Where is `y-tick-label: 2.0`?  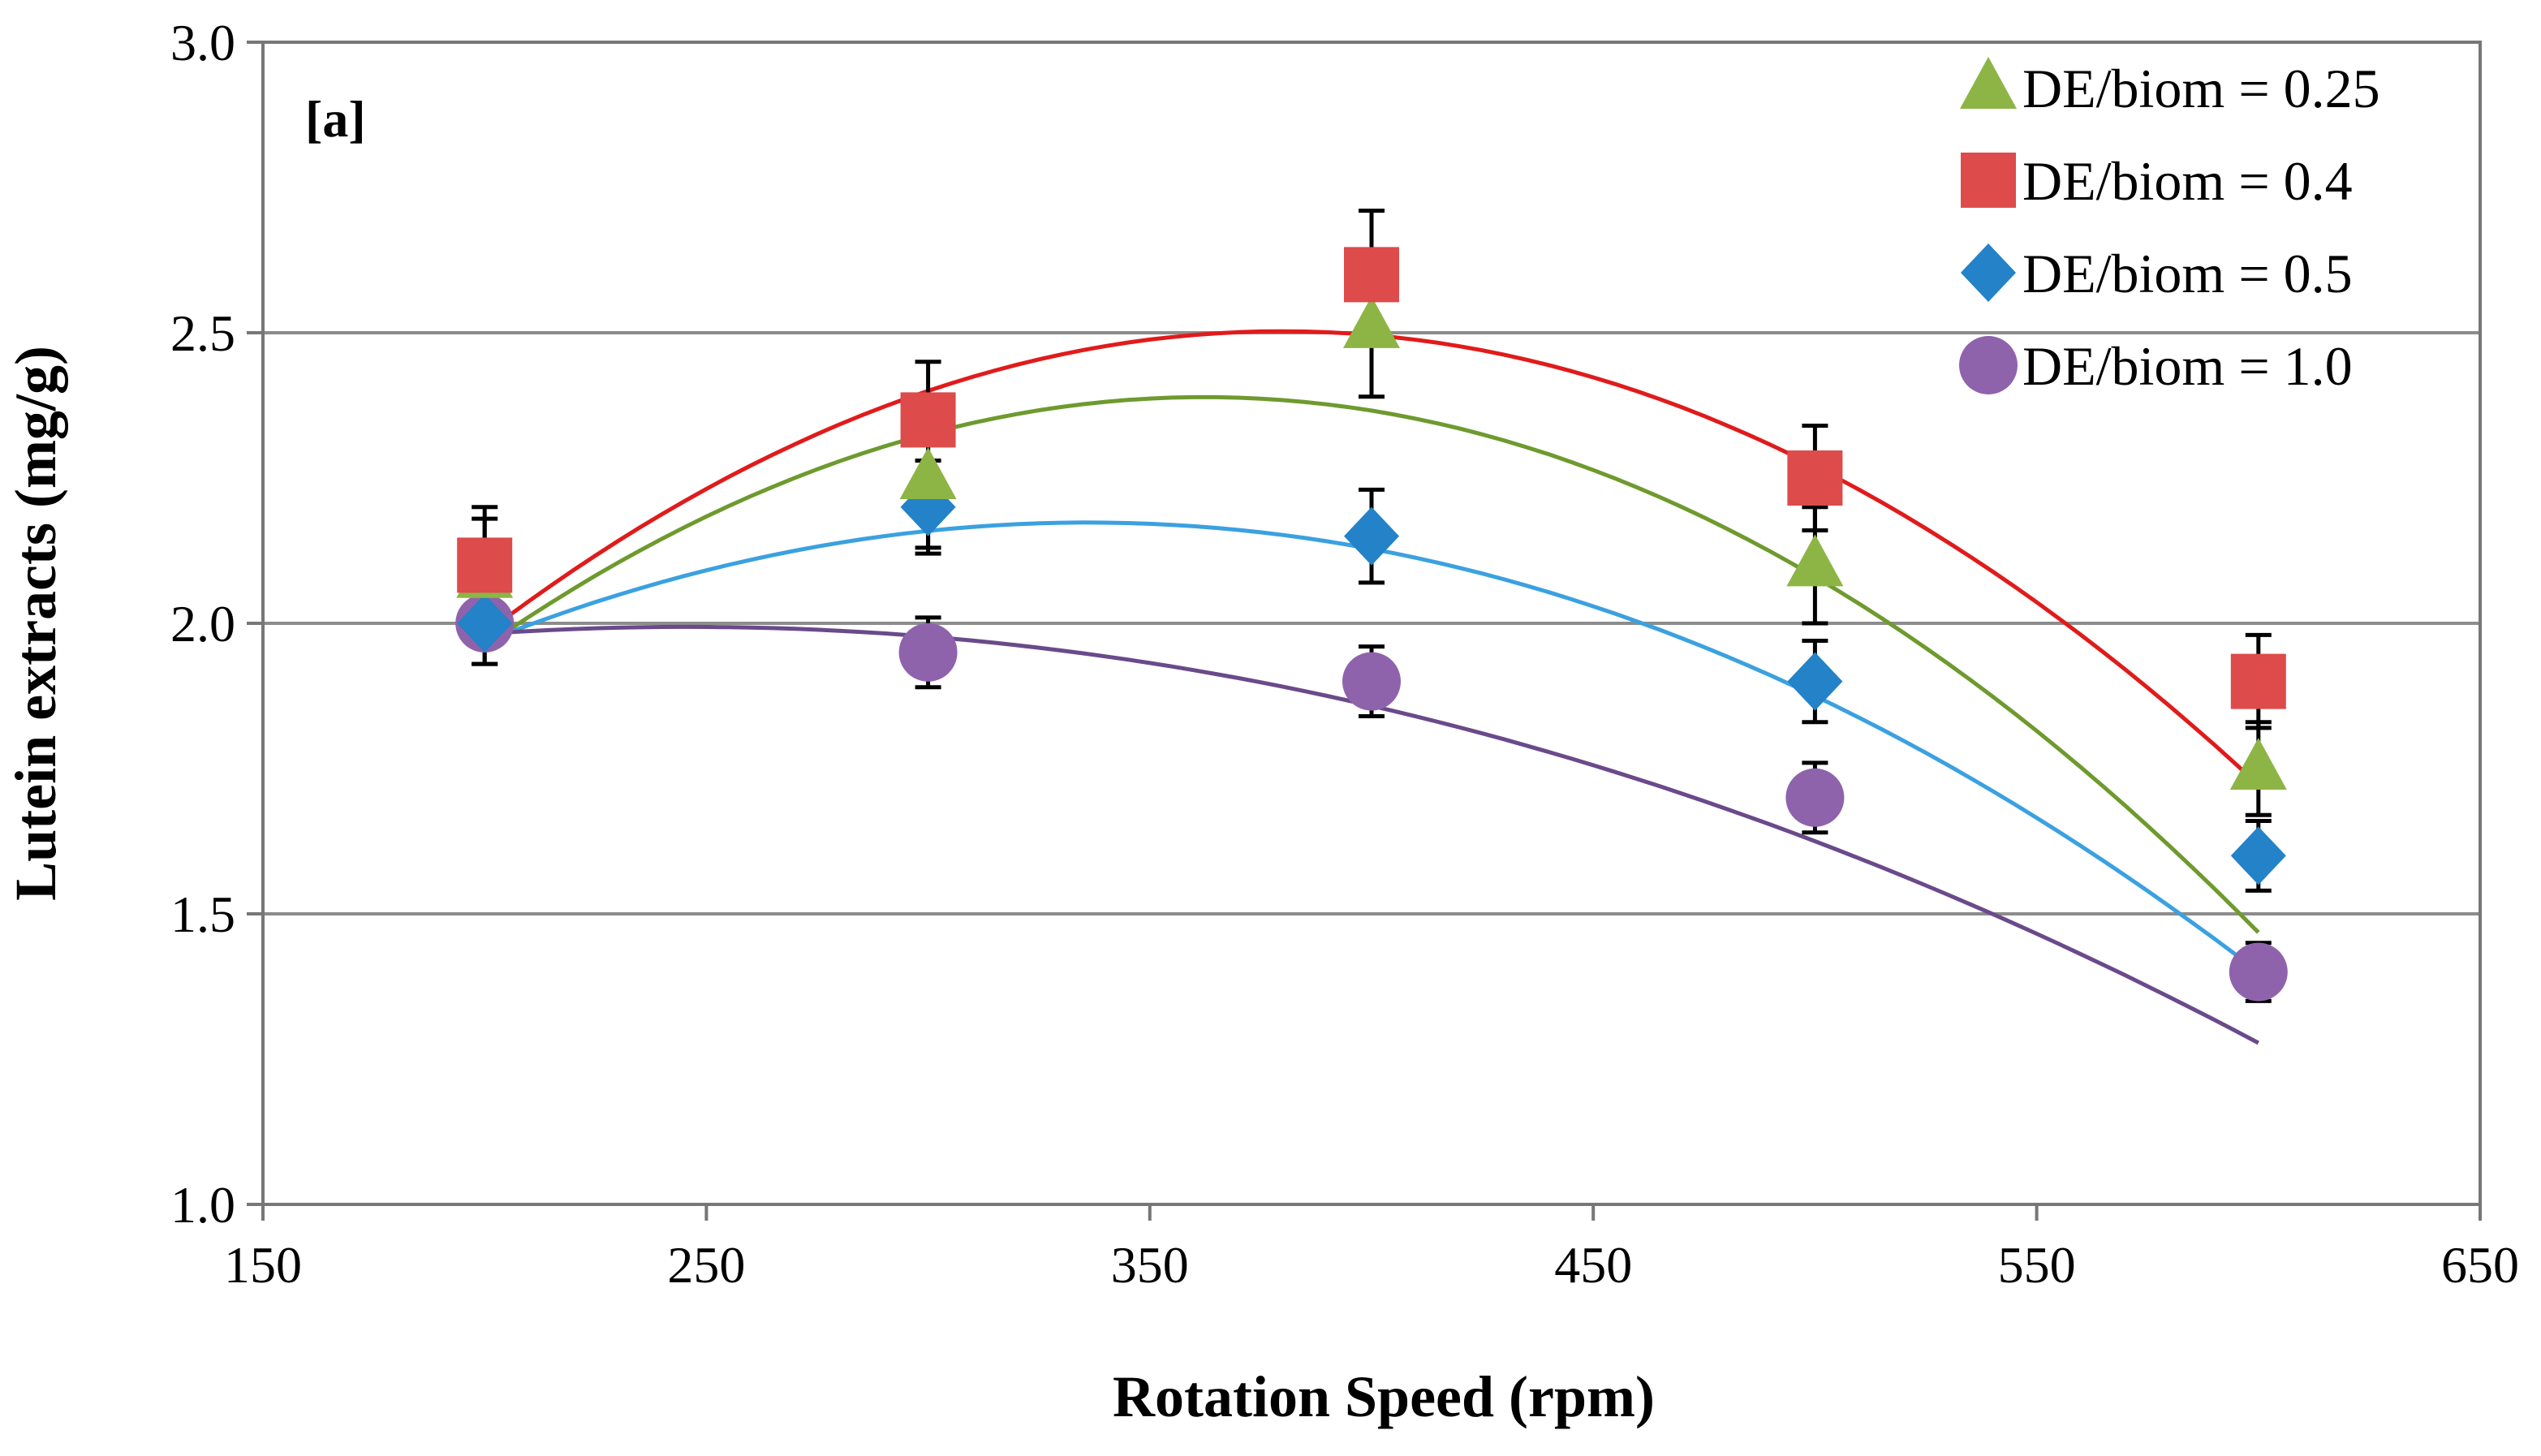 y-tick-label: 2.0 is located at coordinates (202, 624).